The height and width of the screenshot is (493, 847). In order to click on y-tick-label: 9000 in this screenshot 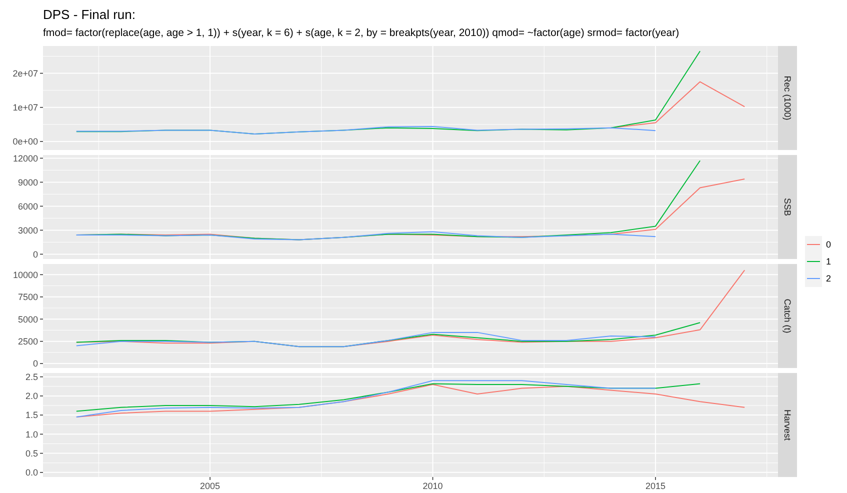, I will do `click(28, 182)`.